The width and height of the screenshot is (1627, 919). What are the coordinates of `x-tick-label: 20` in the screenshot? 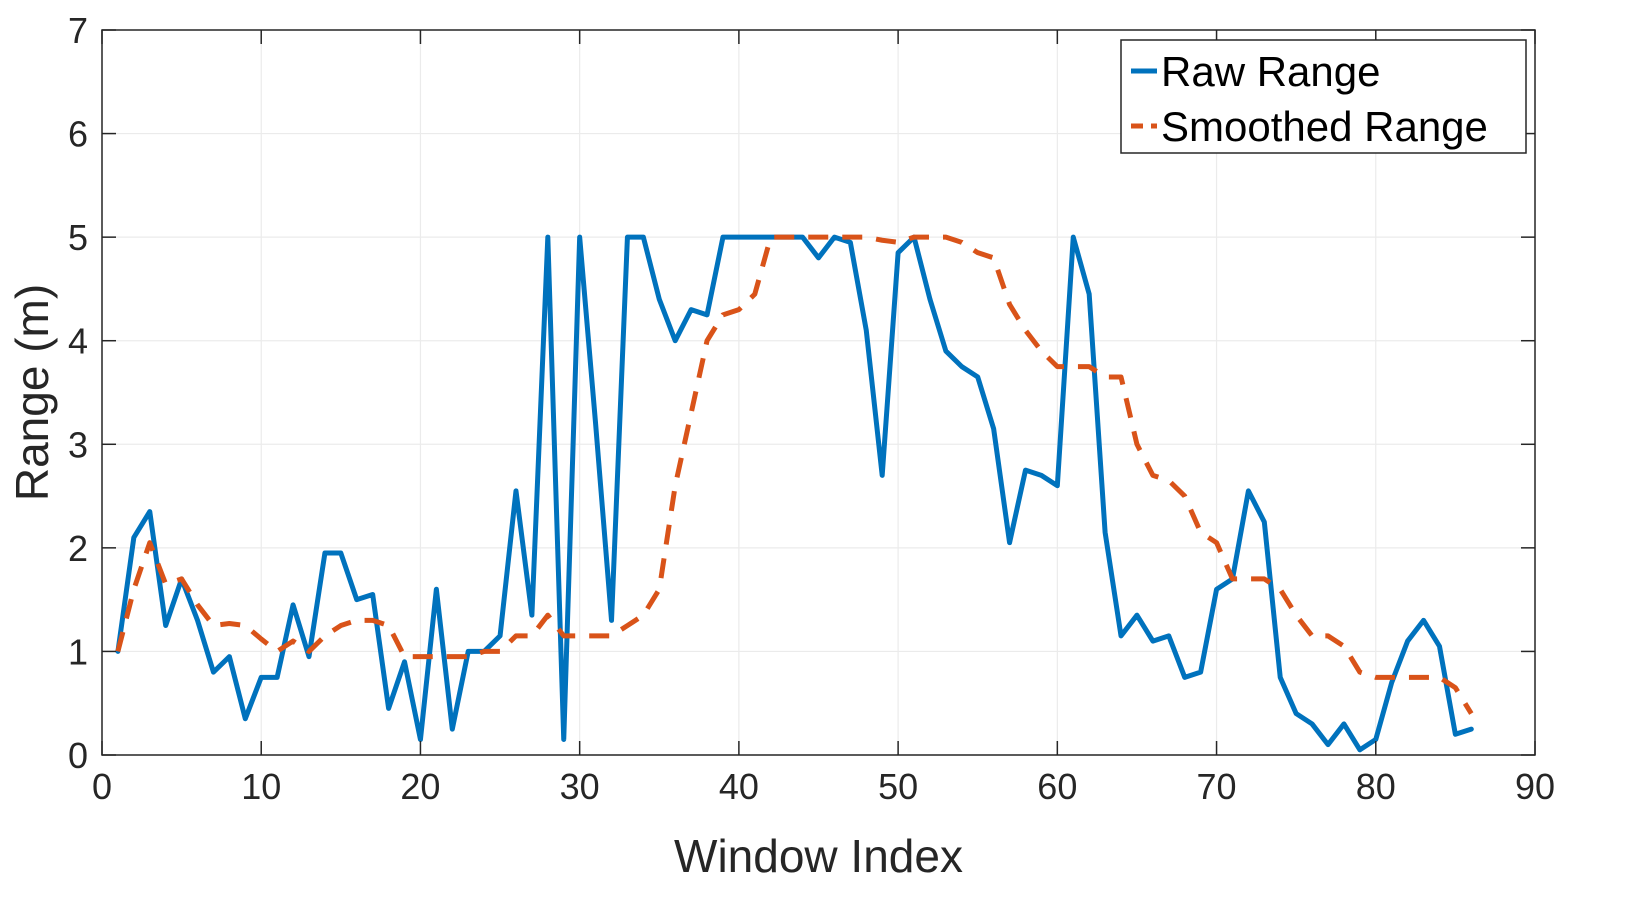 It's located at (420, 786).